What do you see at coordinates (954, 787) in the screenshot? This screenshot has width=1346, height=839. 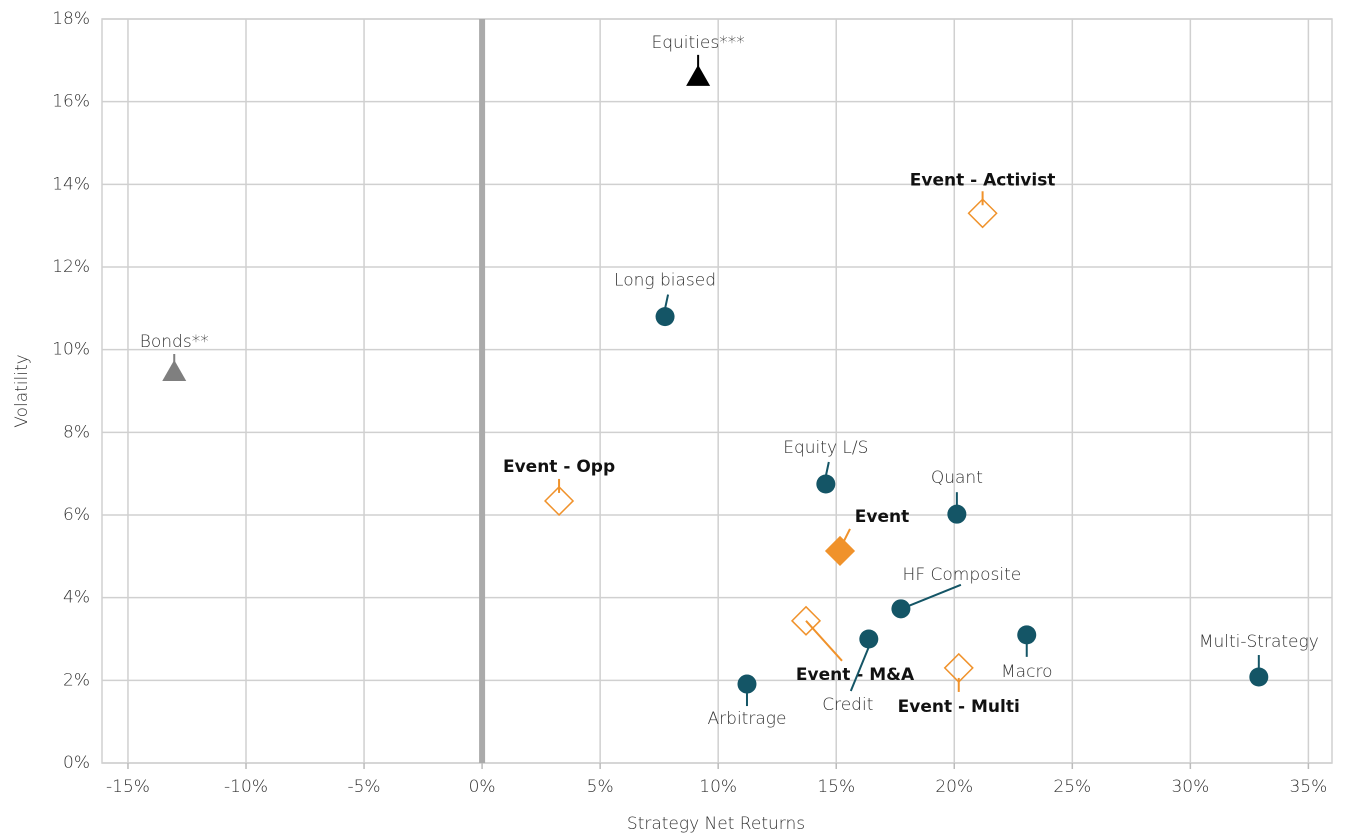 I see `x-tick-label: 20%` at bounding box center [954, 787].